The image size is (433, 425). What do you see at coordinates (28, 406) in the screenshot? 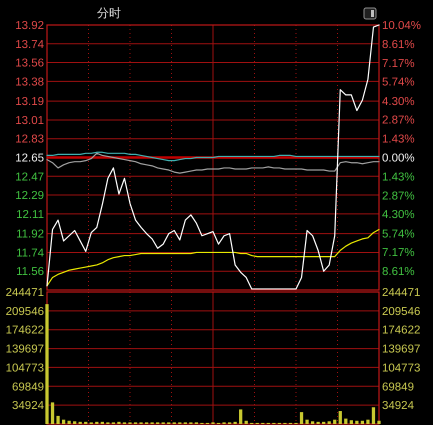
I see `y-tick-label: 34924` at bounding box center [28, 406].